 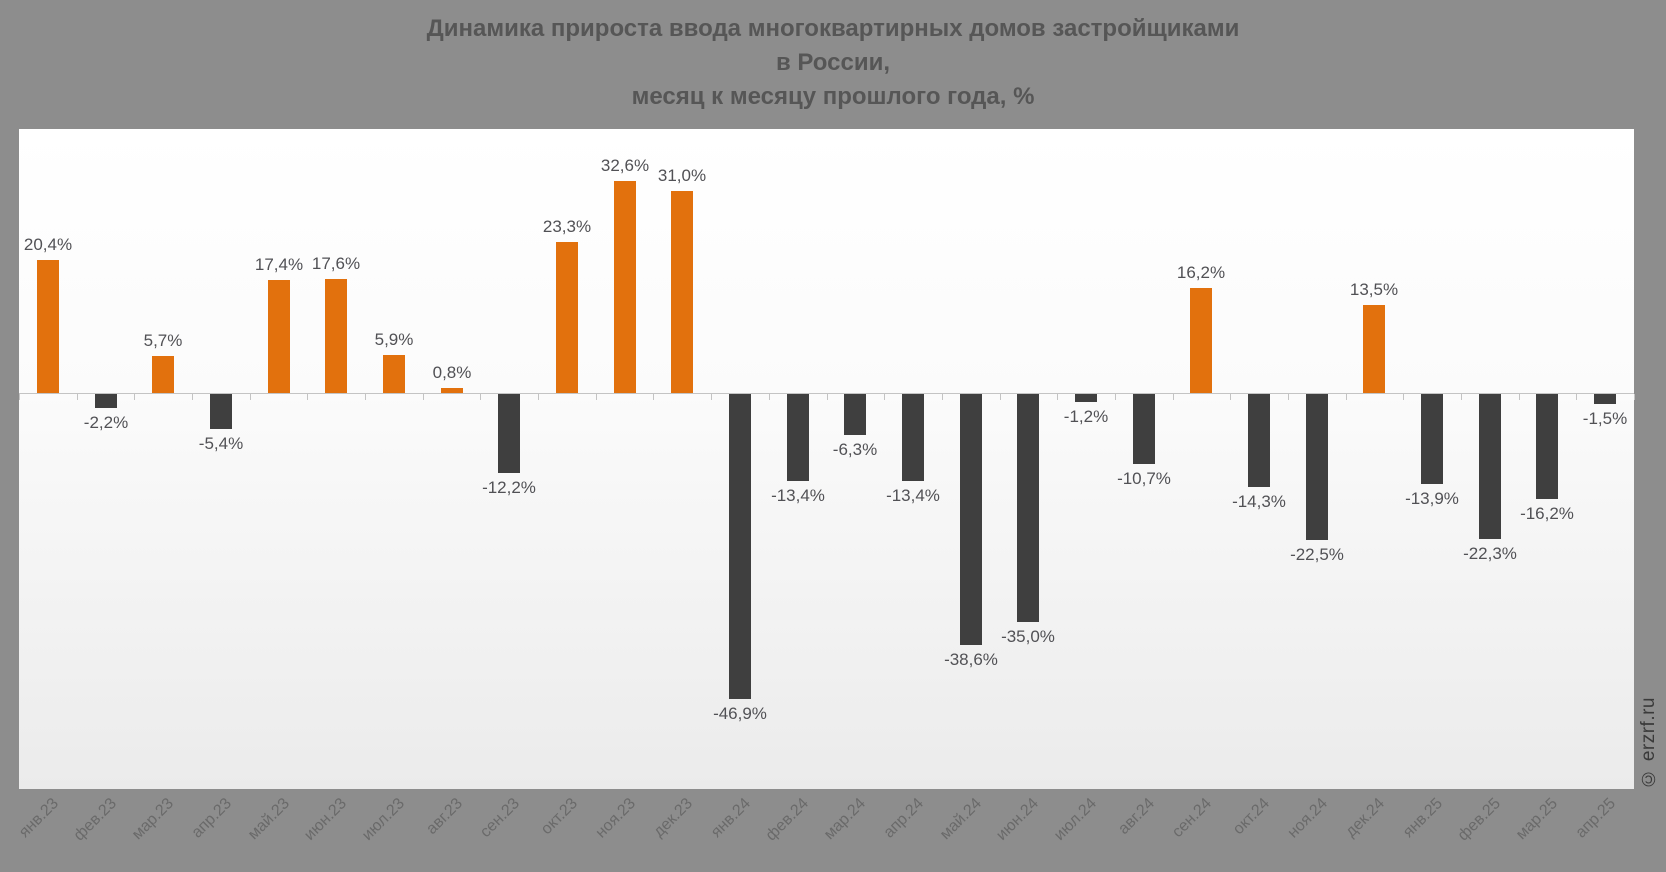 I want to click on x-axis-label: июл.24, so click(x=1076, y=819).